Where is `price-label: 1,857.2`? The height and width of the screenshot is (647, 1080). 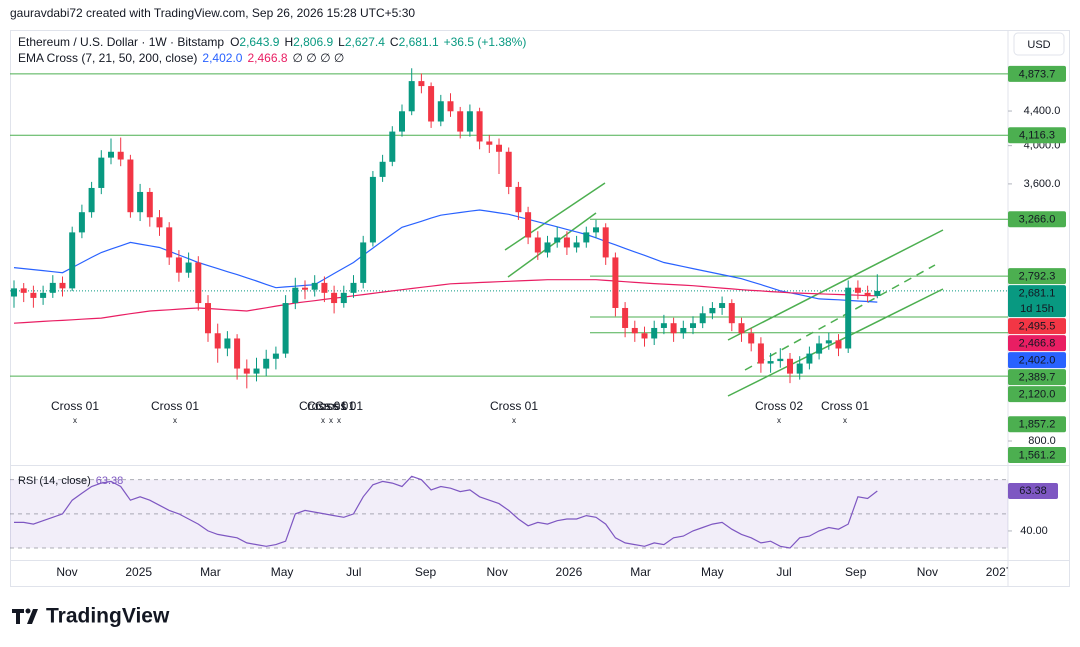 price-label: 1,857.2 is located at coordinates (1037, 425).